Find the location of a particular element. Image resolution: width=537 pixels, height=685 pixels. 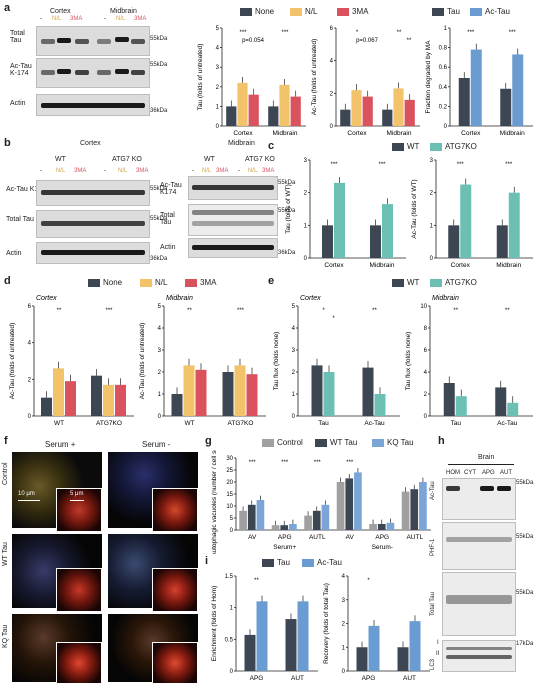

micrograph-row-wt-tau: WT Tau is located at coordinates (5, 554).